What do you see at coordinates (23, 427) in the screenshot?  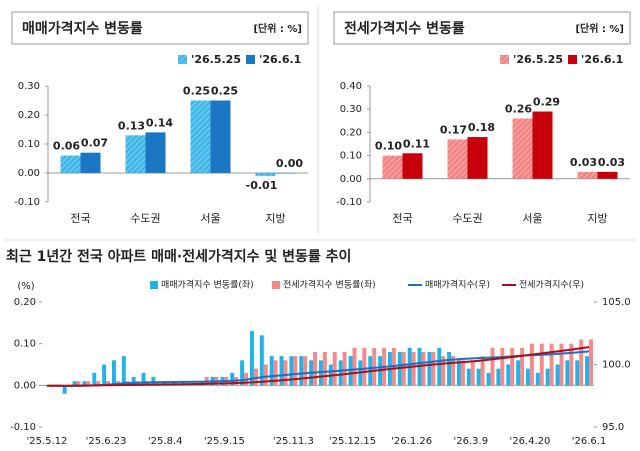 I see `y-tick-label: -0.10` at bounding box center [23, 427].